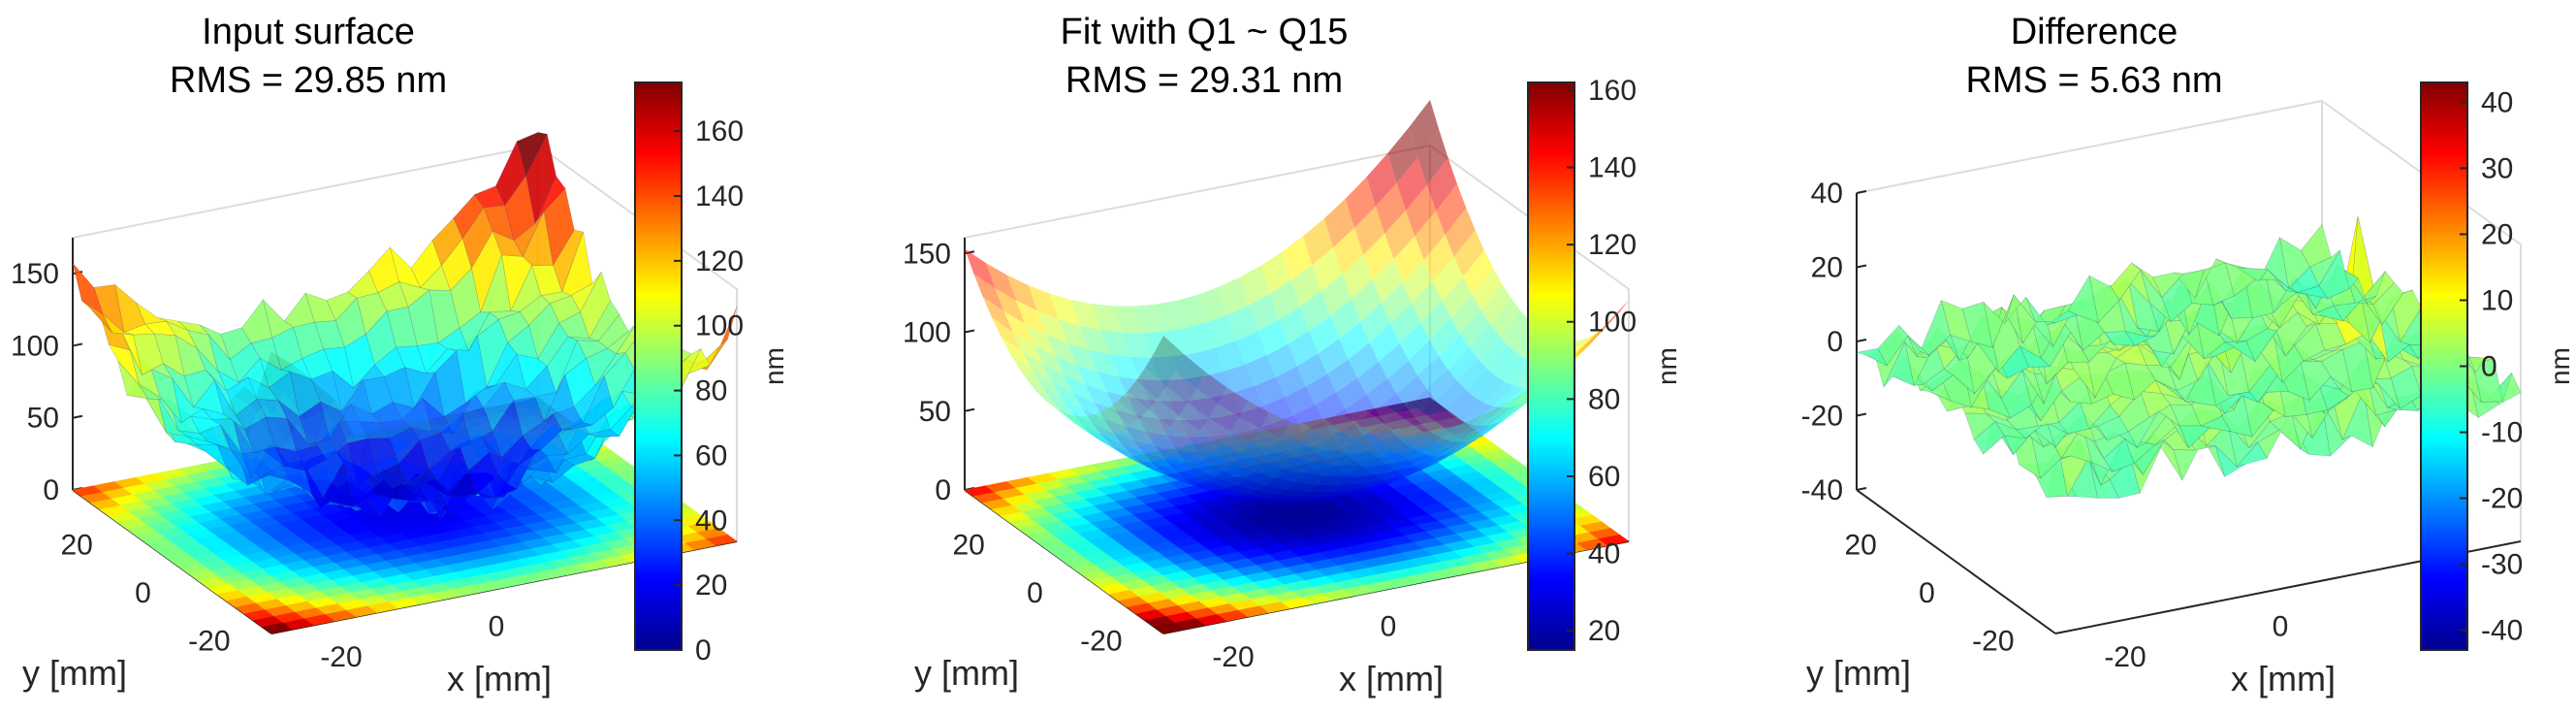  I want to click on colorbar-tick-label: 140, so click(719, 196).